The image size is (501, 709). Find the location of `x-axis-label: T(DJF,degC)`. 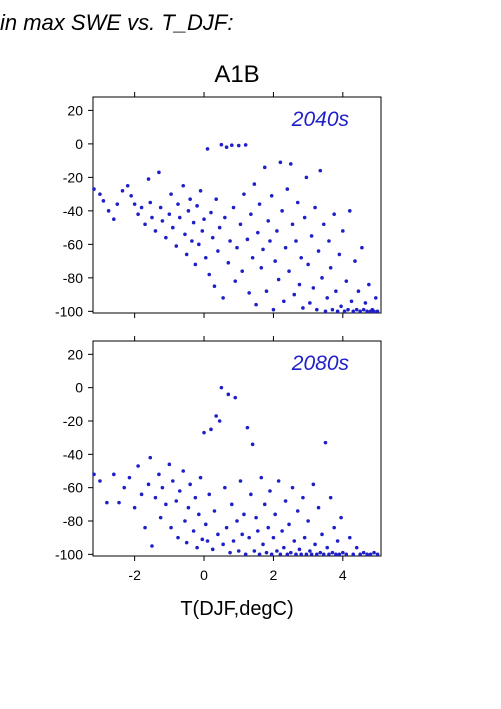

x-axis-label: T(DJF,degC) is located at coordinates (236, 609).